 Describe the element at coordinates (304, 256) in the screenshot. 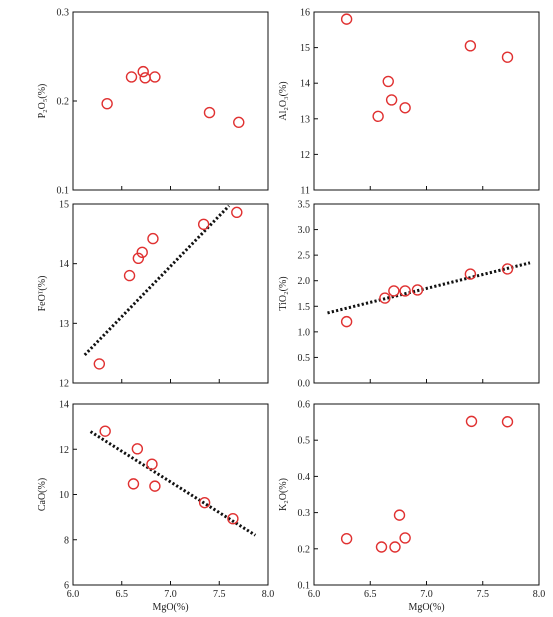

I see `y-tick-label: 2.5` at that location.